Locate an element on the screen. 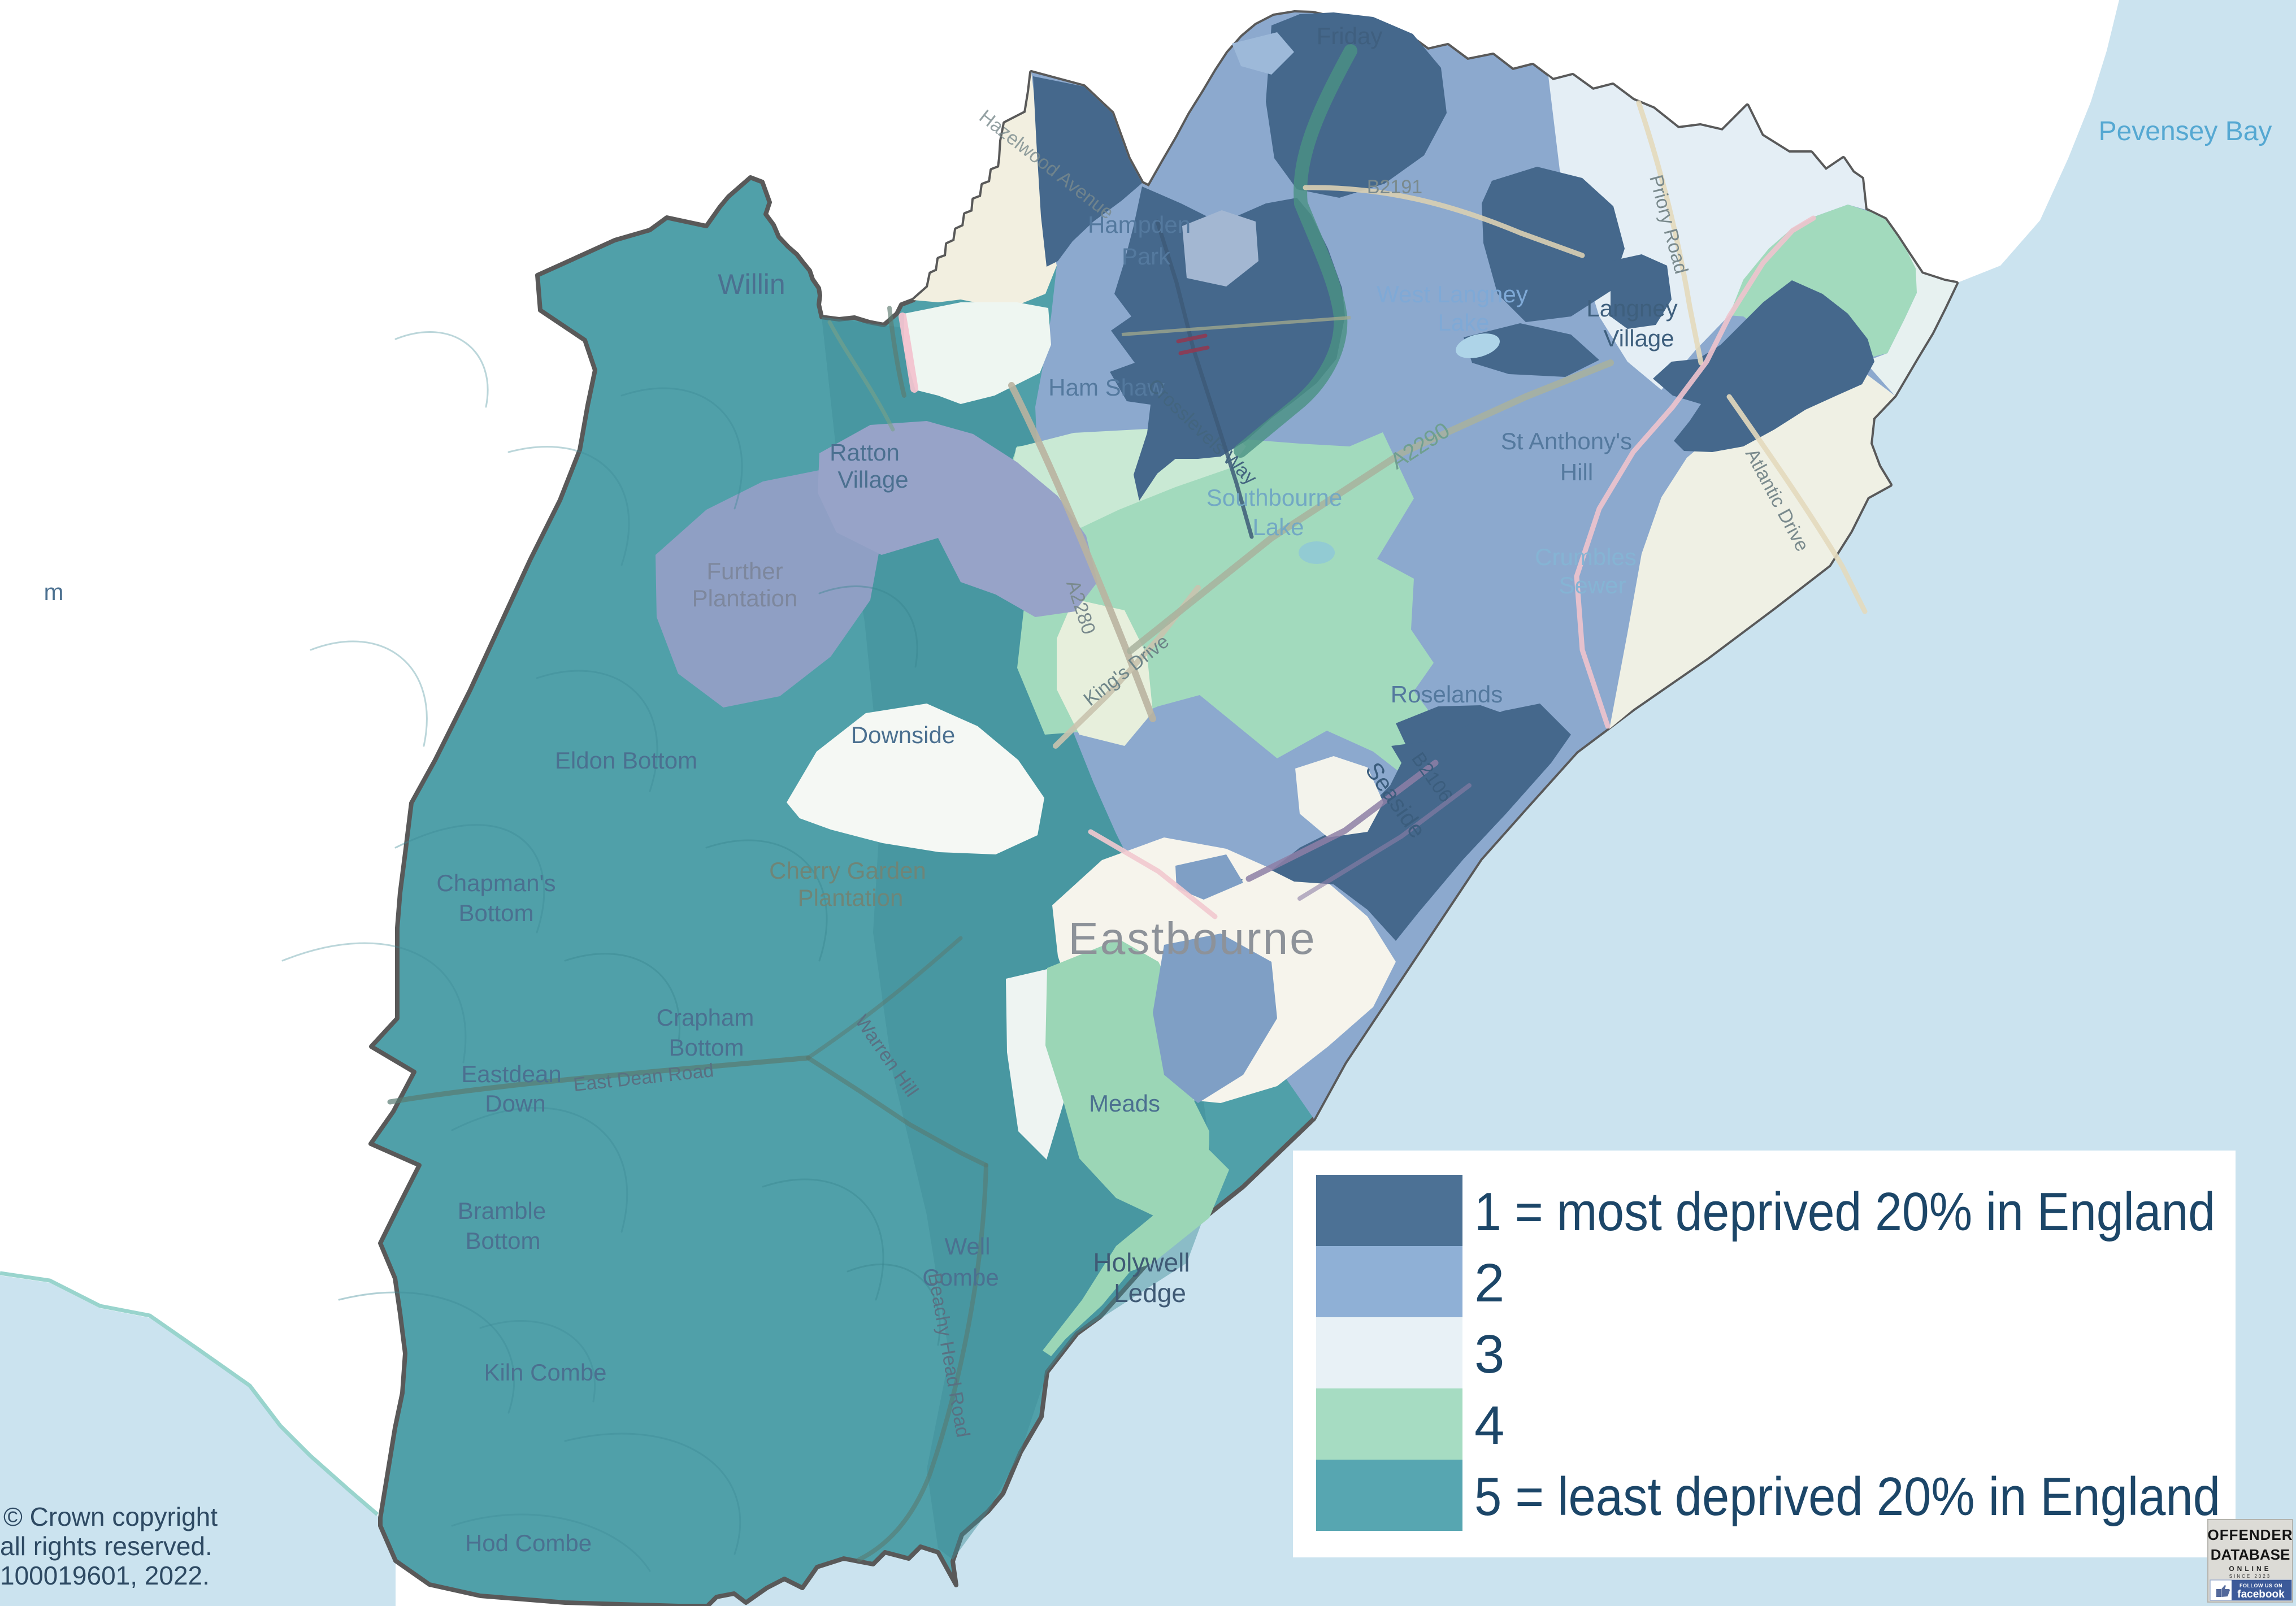 The height and width of the screenshot is (1606, 2296). svg-text: all rights reserved. is located at coordinates (106, 1546).